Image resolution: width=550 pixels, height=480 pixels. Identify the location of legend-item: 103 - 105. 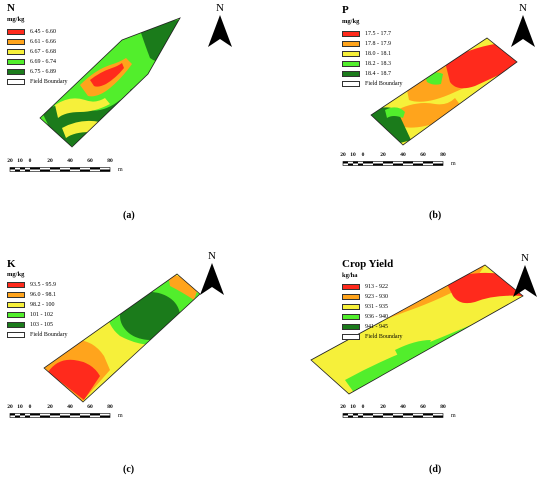
(37, 325).